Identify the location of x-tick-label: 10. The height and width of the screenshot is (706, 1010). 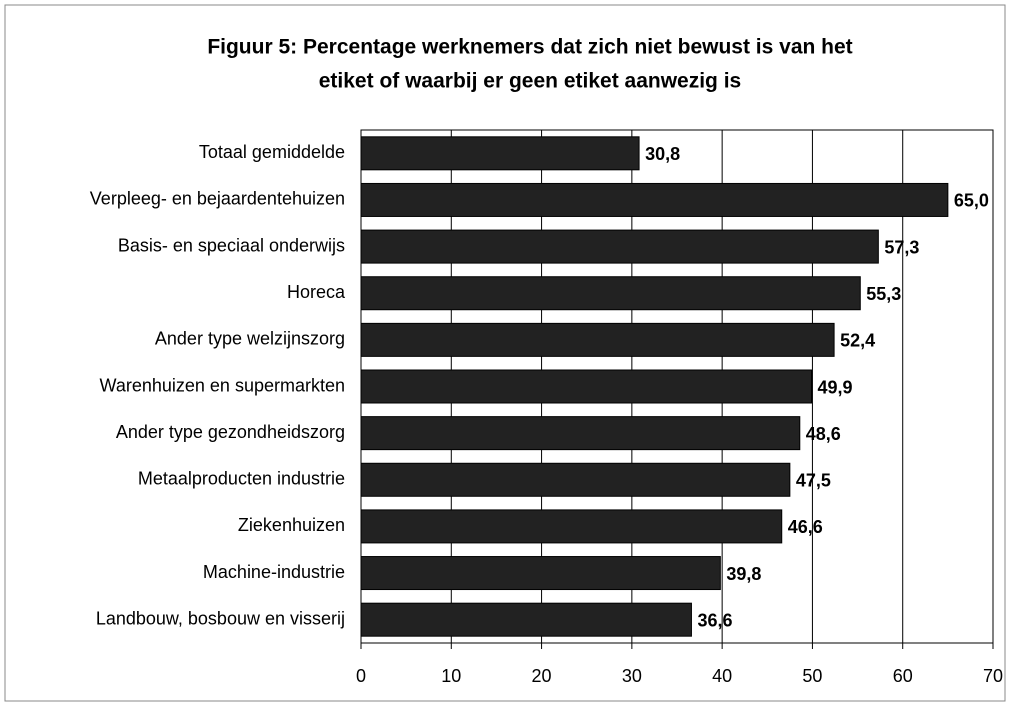
(451, 676).